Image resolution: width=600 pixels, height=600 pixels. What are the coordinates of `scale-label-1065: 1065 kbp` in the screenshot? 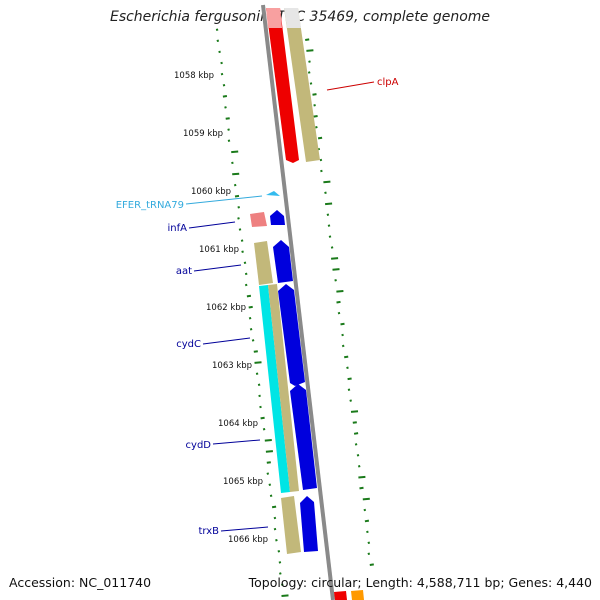 It's located at (243, 482).